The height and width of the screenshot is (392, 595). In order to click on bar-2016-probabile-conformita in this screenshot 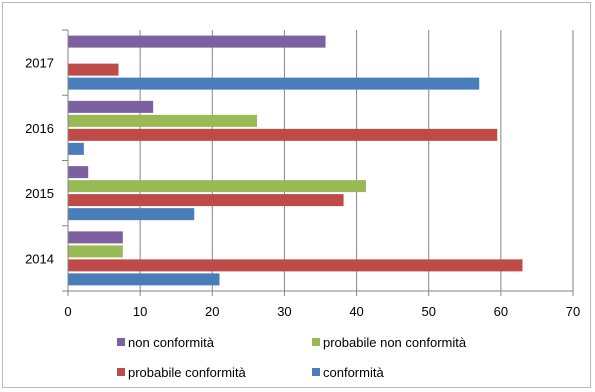, I will do `click(283, 134)`.